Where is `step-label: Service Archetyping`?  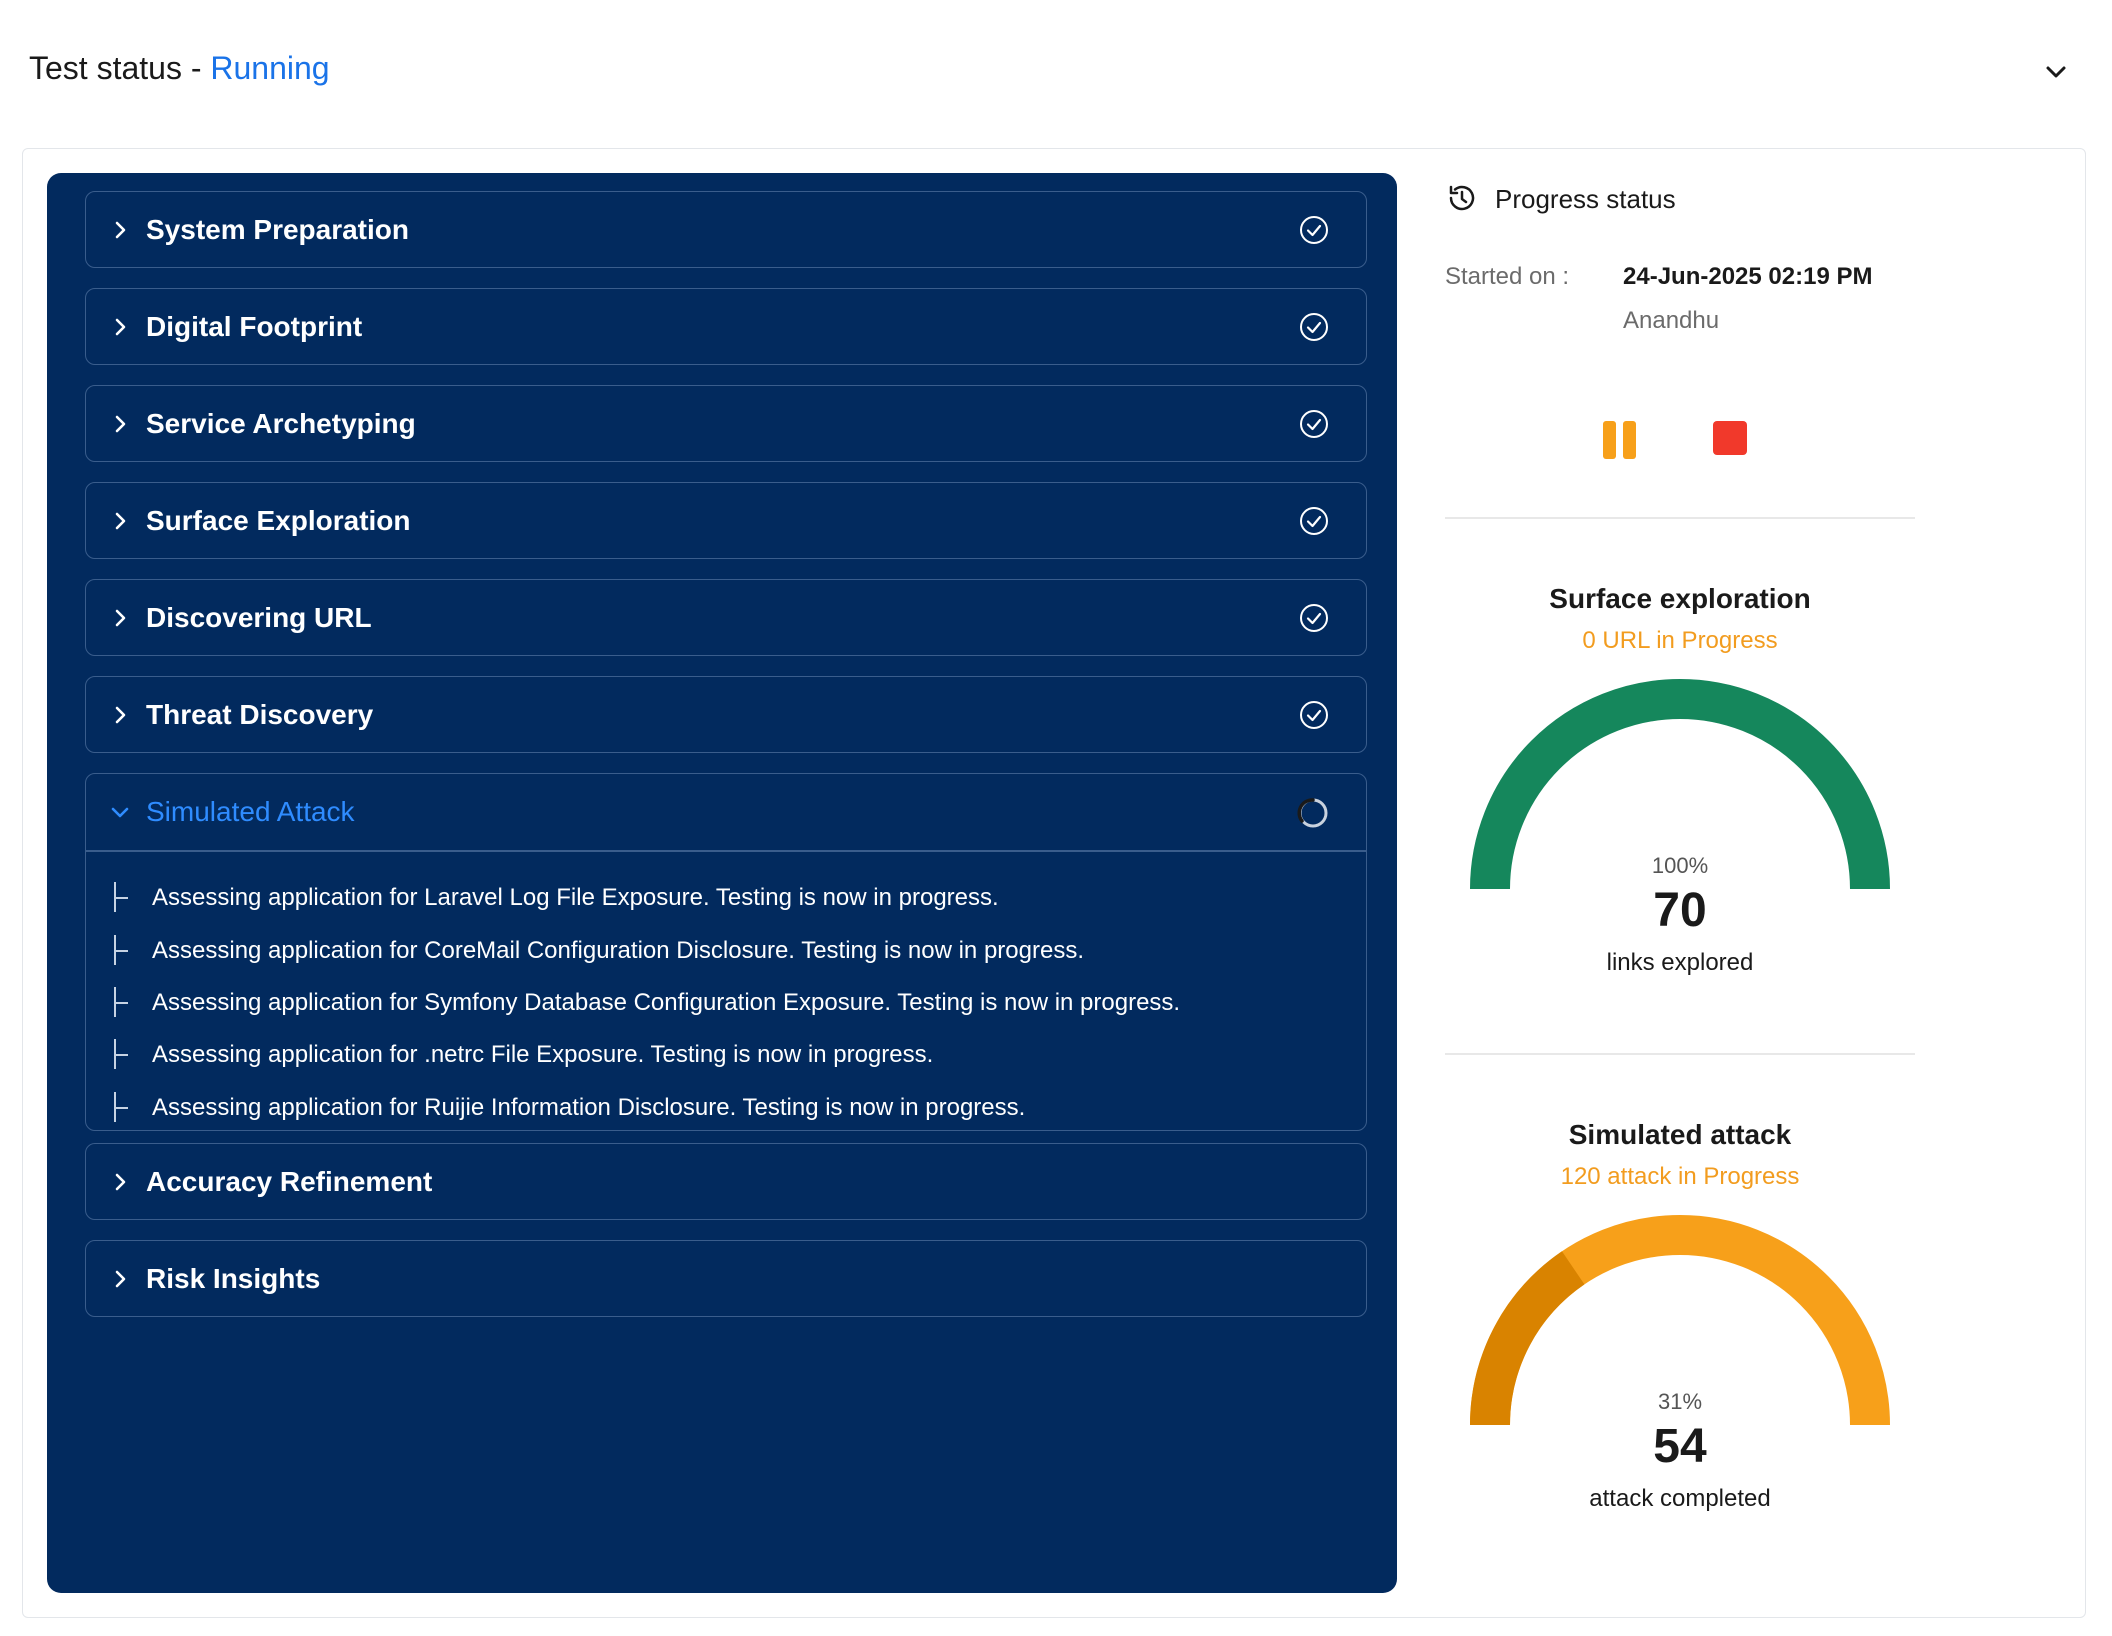
step-label: Service Archetyping is located at coordinates (281, 423).